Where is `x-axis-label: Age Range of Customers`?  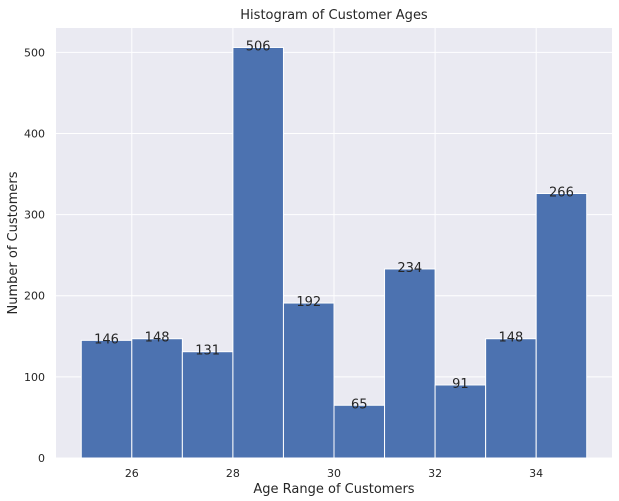 x-axis-label: Age Range of Customers is located at coordinates (333, 489).